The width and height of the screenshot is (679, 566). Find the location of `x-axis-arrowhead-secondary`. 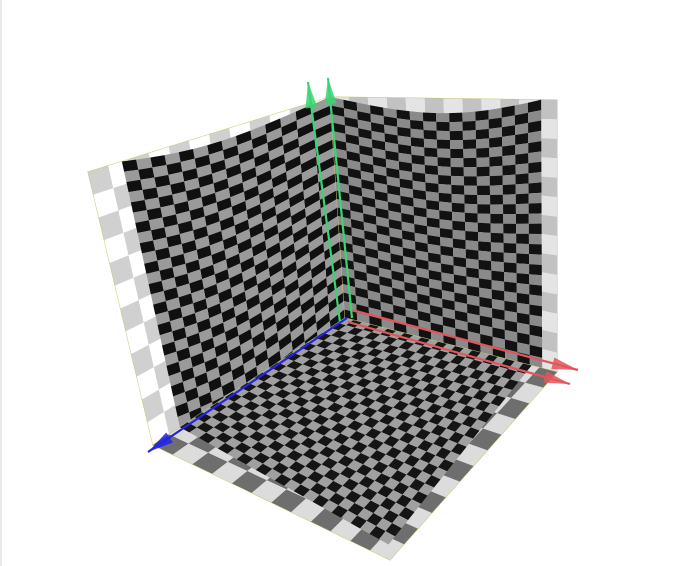

x-axis-arrowhead-secondary is located at coordinates (556, 377).